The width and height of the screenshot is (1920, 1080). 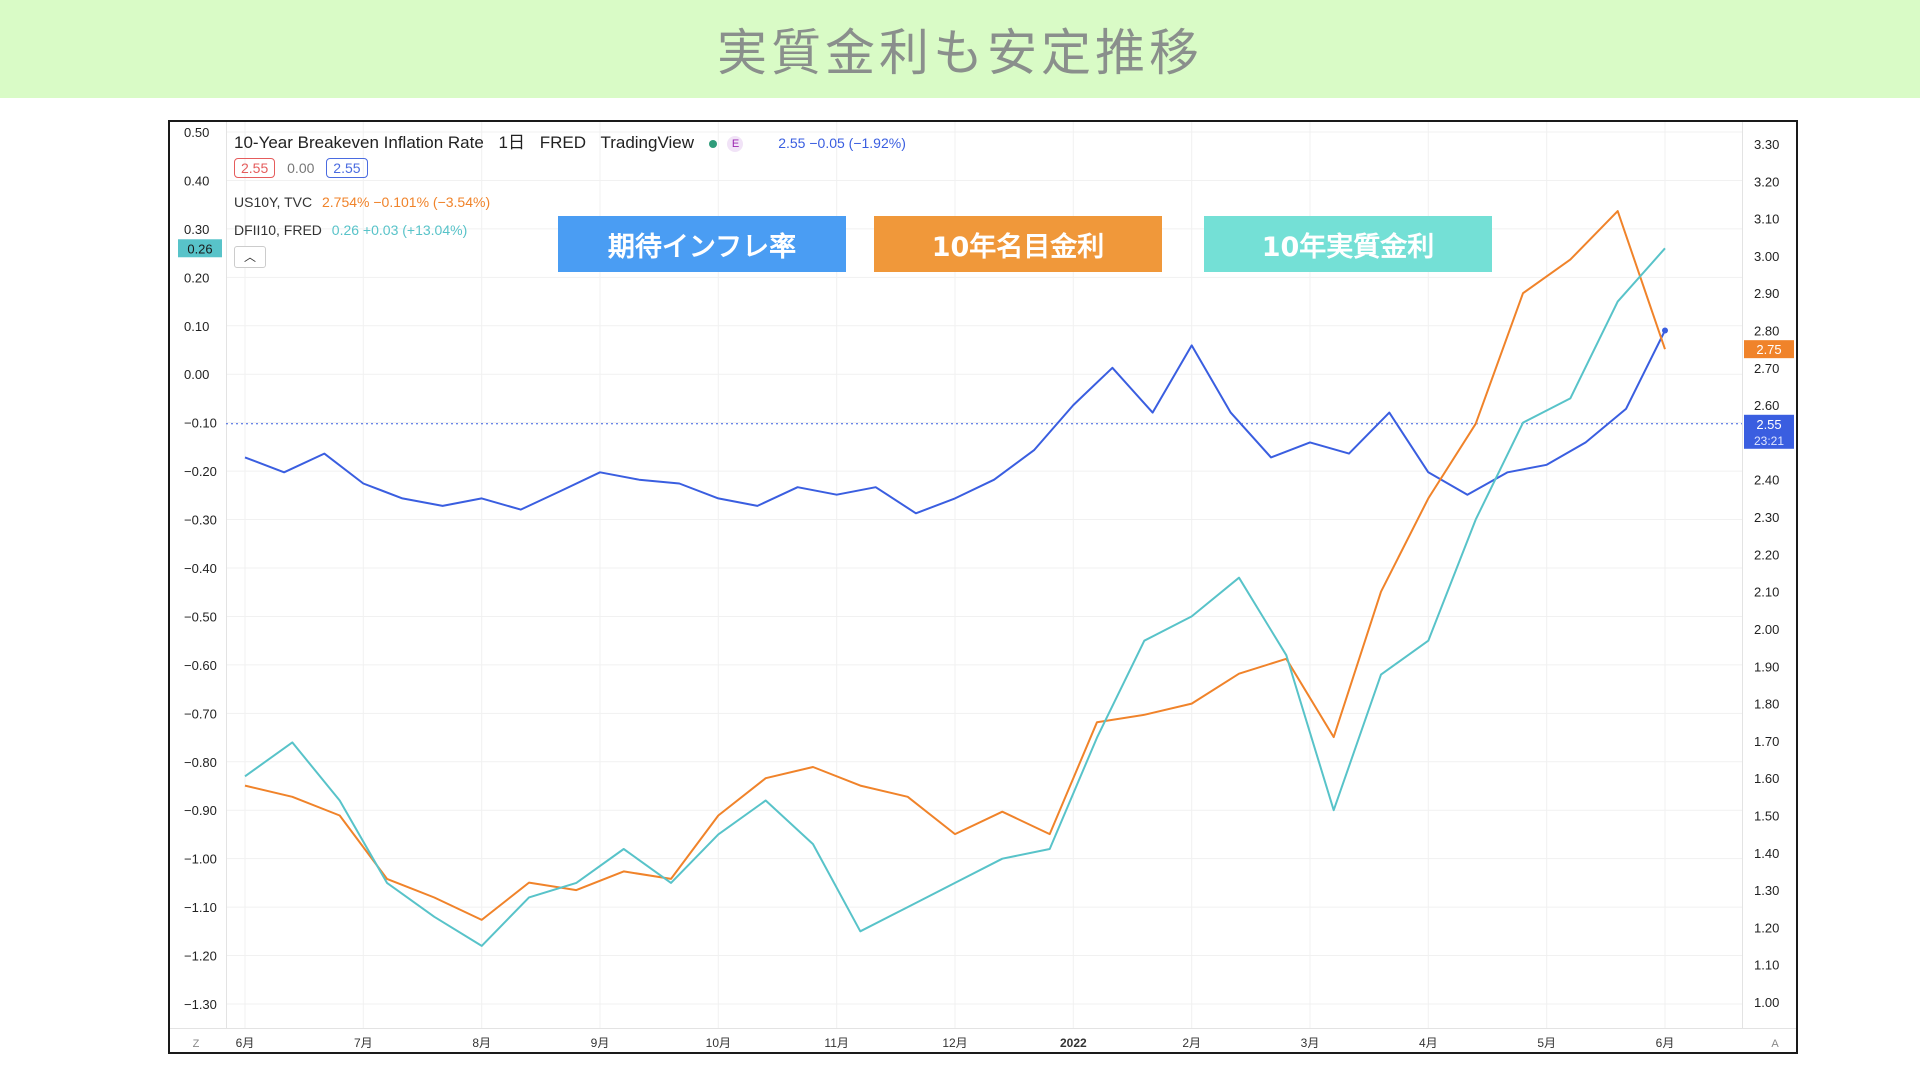 I want to click on x-tick-label: 2022, so click(x=1073, y=1043).